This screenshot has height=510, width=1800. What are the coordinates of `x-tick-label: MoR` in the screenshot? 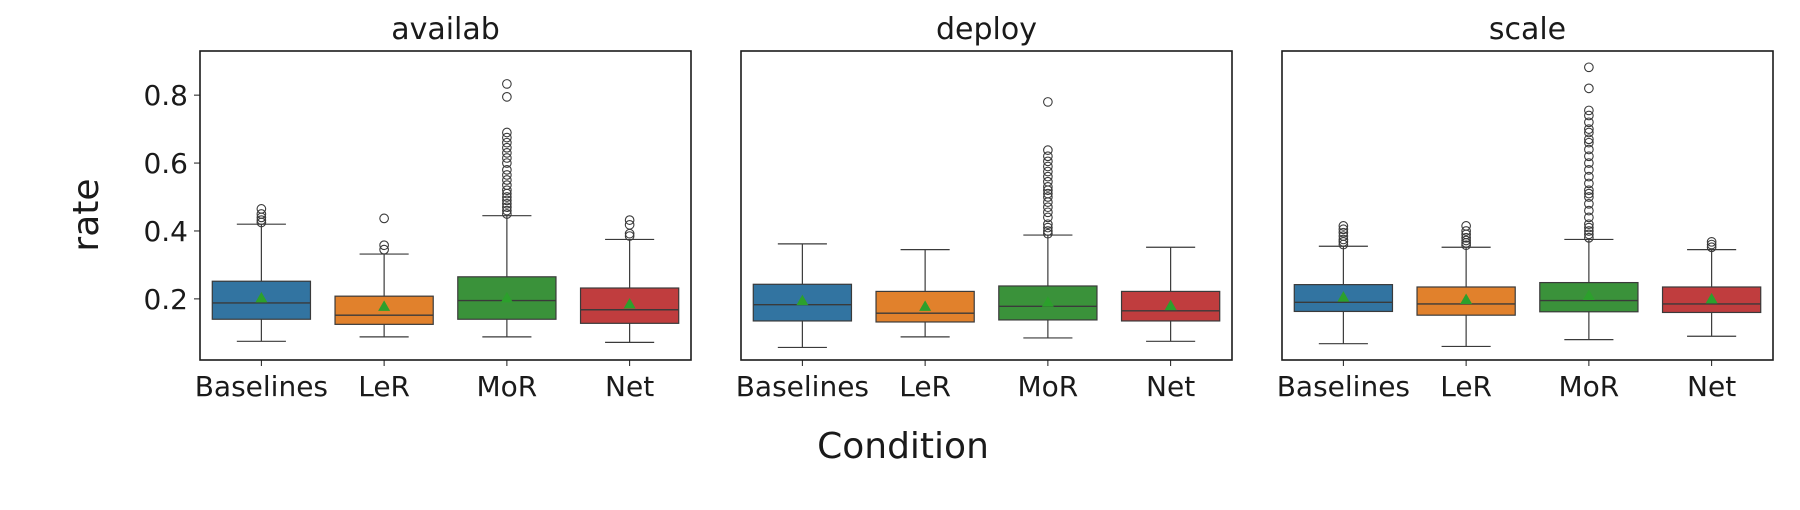 It's located at (1589, 386).